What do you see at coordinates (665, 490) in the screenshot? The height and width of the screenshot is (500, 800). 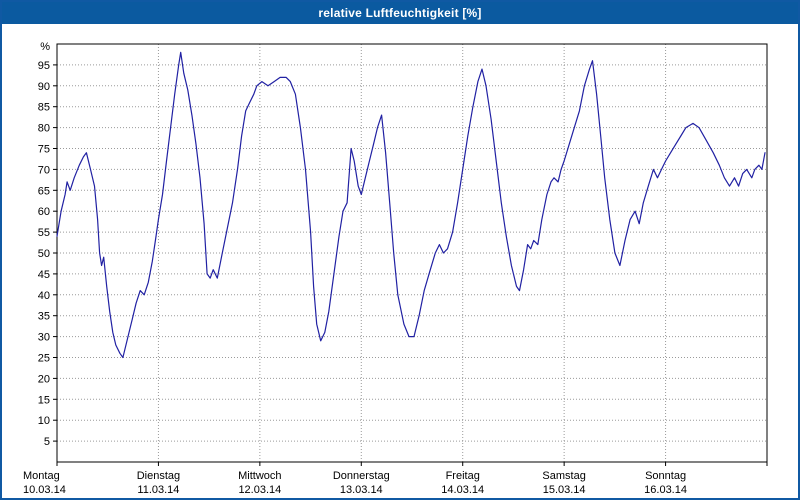 I see `x-axis-date-label: 16.03.14` at bounding box center [665, 490].